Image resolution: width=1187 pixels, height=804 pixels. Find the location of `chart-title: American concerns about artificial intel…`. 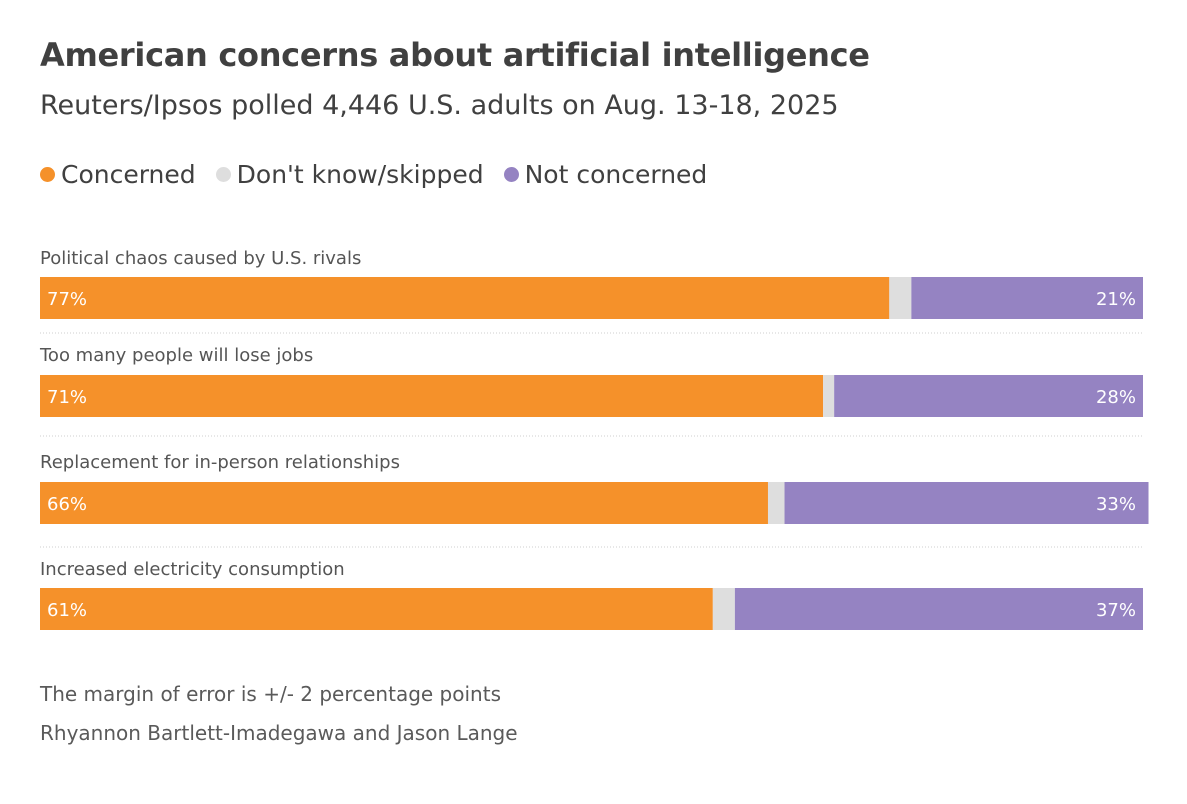

chart-title: American concerns about artificial intel… is located at coordinates (455, 55).